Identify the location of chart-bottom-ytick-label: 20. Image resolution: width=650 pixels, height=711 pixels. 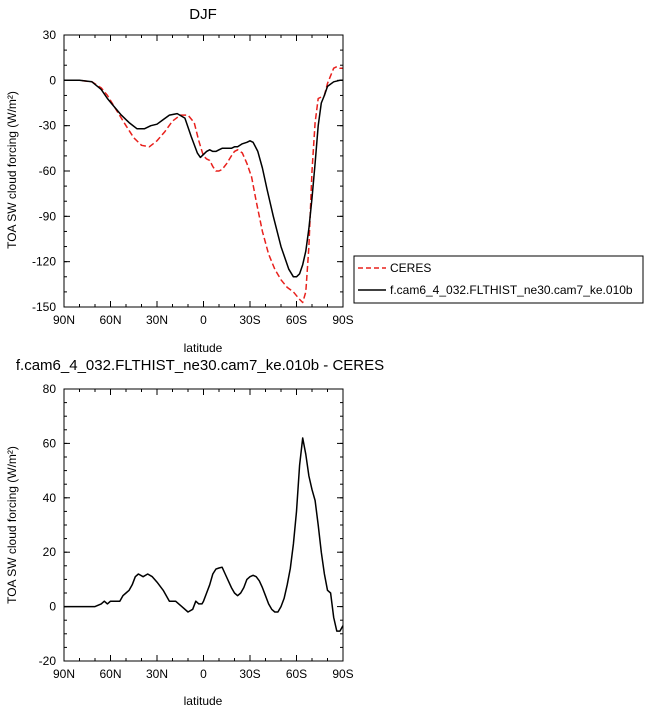
(50, 552).